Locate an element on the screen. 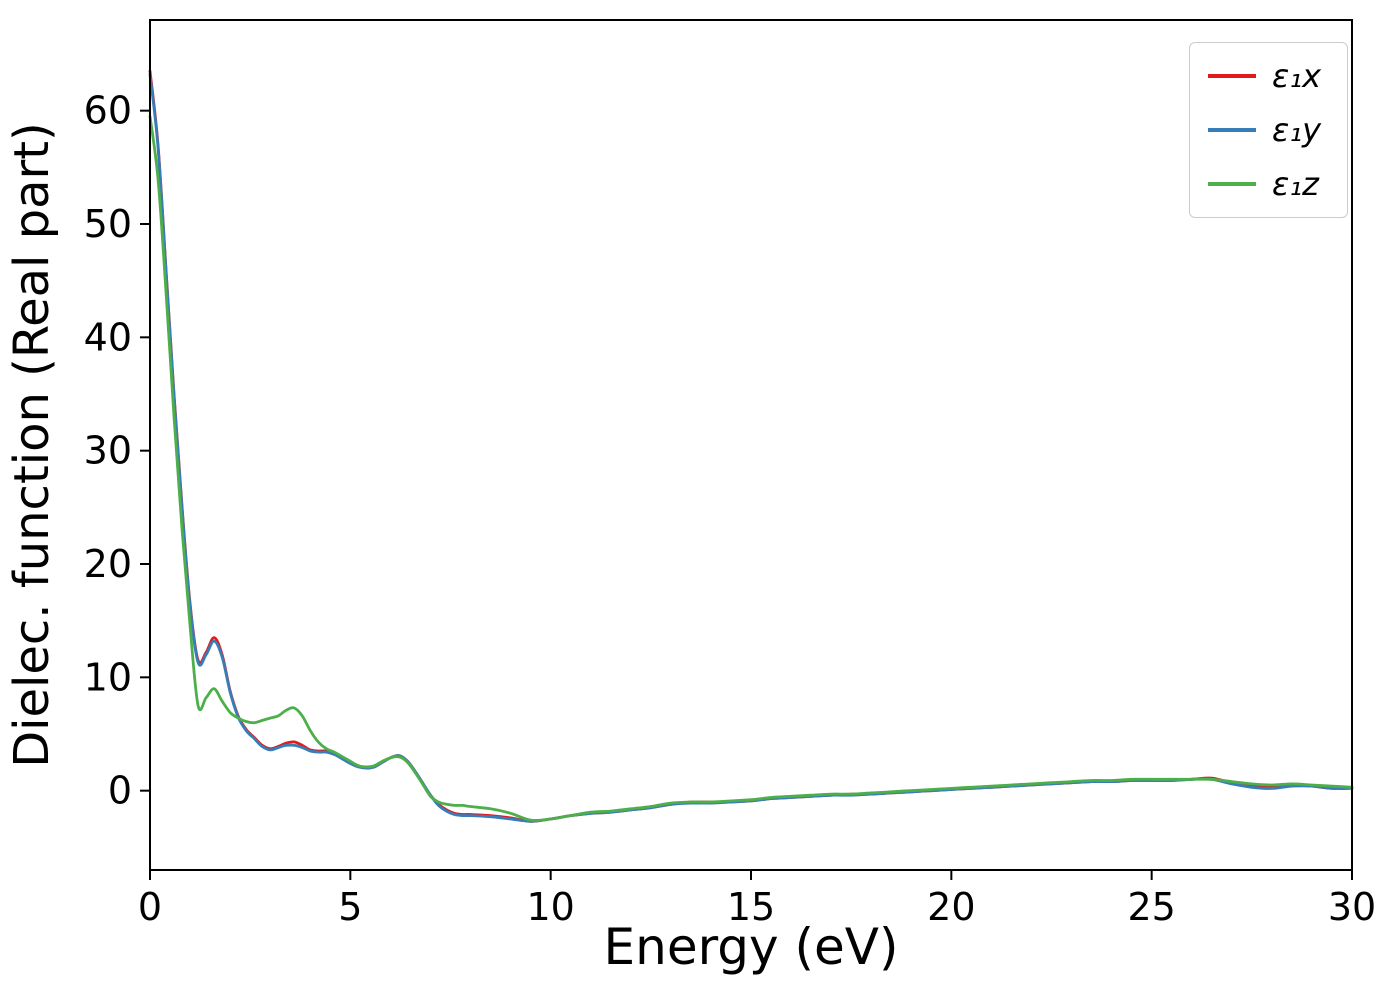 The image size is (1400, 1000). y-tick-label: 50 is located at coordinates (108, 224).